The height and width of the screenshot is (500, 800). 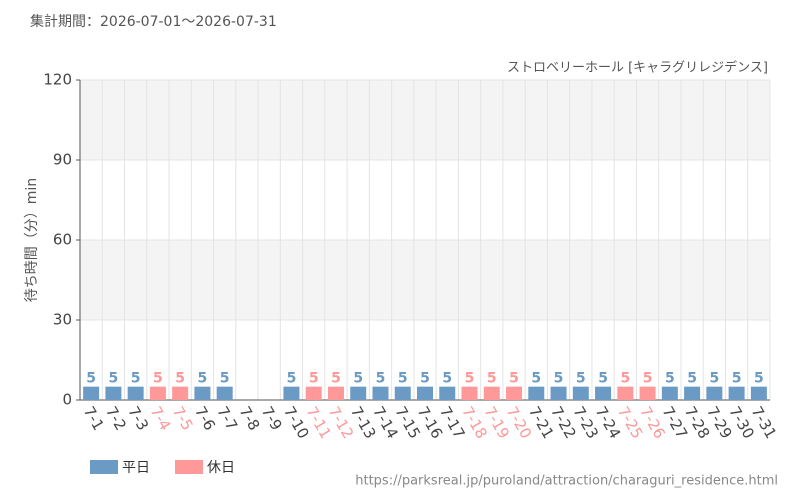 What do you see at coordinates (205, 418) in the screenshot?
I see `x-tick-label: 7-6` at bounding box center [205, 418].